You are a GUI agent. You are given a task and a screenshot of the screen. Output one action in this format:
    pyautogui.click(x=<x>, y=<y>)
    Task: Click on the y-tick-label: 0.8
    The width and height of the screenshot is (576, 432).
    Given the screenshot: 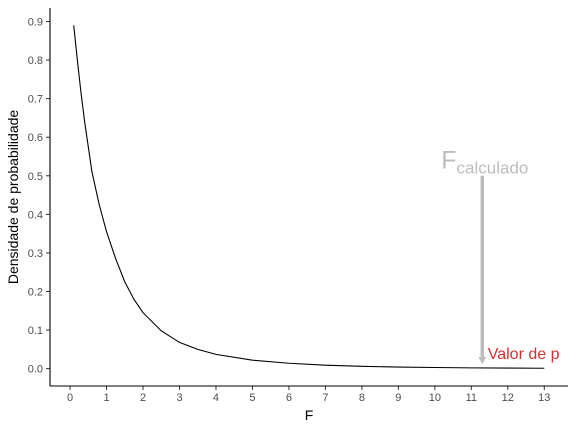 What is the action you would take?
    pyautogui.click(x=35, y=61)
    